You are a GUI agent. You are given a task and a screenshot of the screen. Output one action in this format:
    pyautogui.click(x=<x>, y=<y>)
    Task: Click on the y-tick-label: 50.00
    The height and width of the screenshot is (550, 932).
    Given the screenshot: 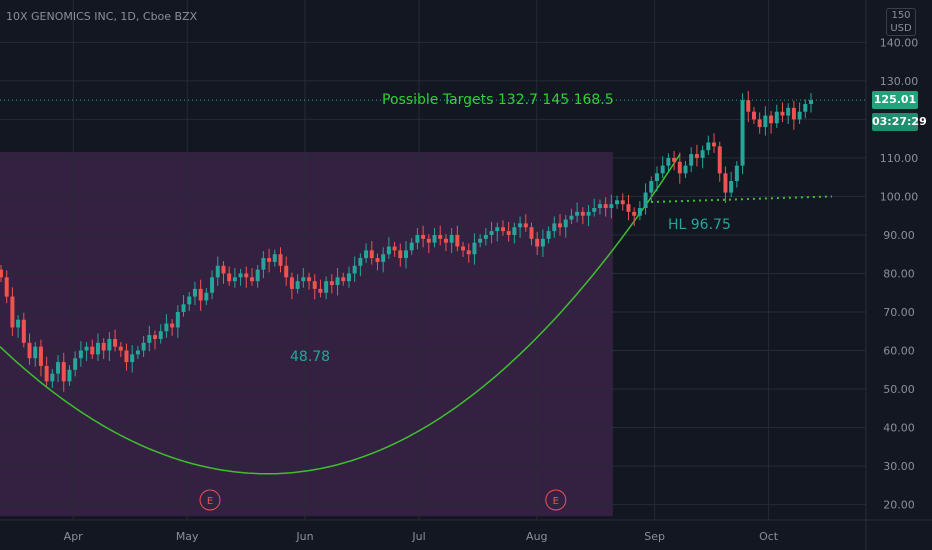 What is the action you would take?
    pyautogui.click(x=899, y=389)
    